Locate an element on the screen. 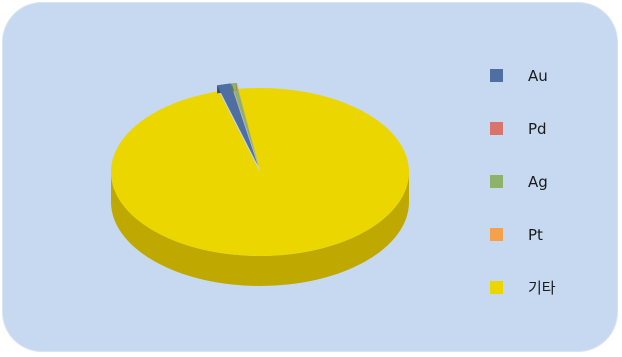  pie-slice-Pt is located at coordinates (247, 124).